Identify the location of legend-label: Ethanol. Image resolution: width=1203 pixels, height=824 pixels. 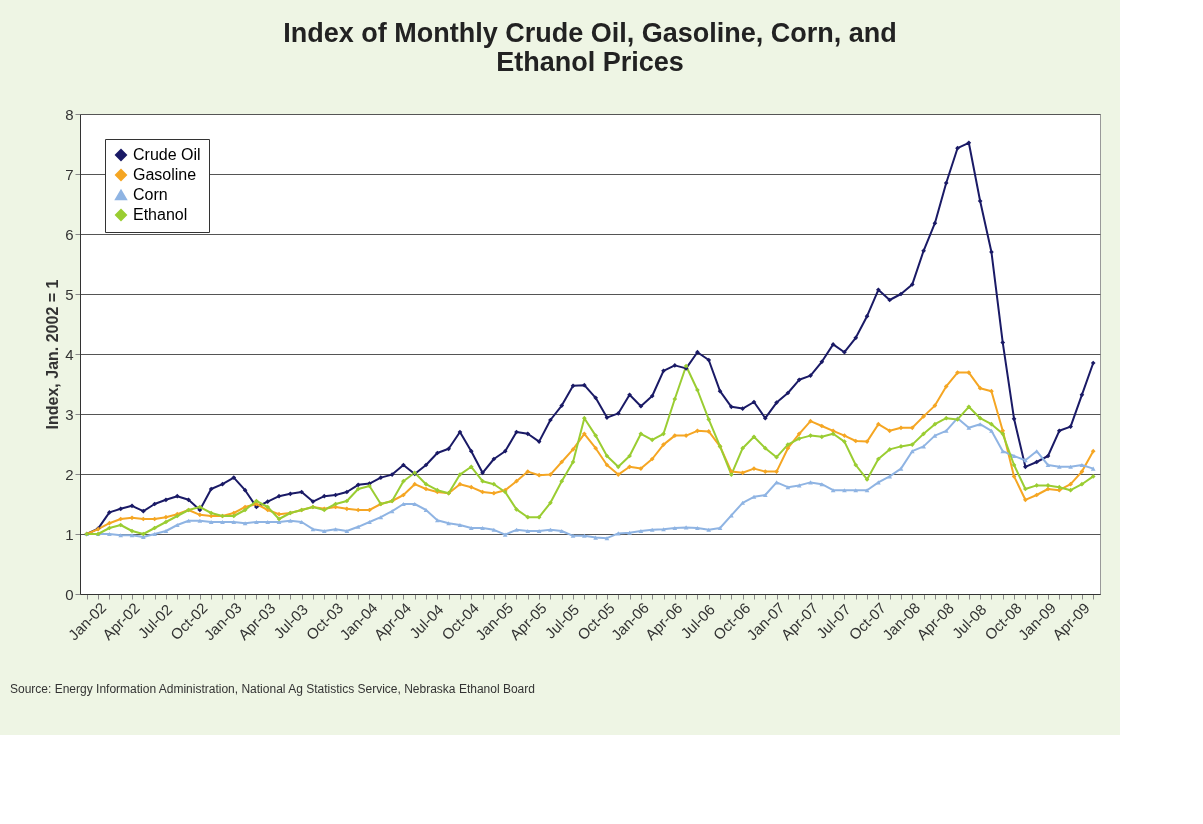
(160, 214).